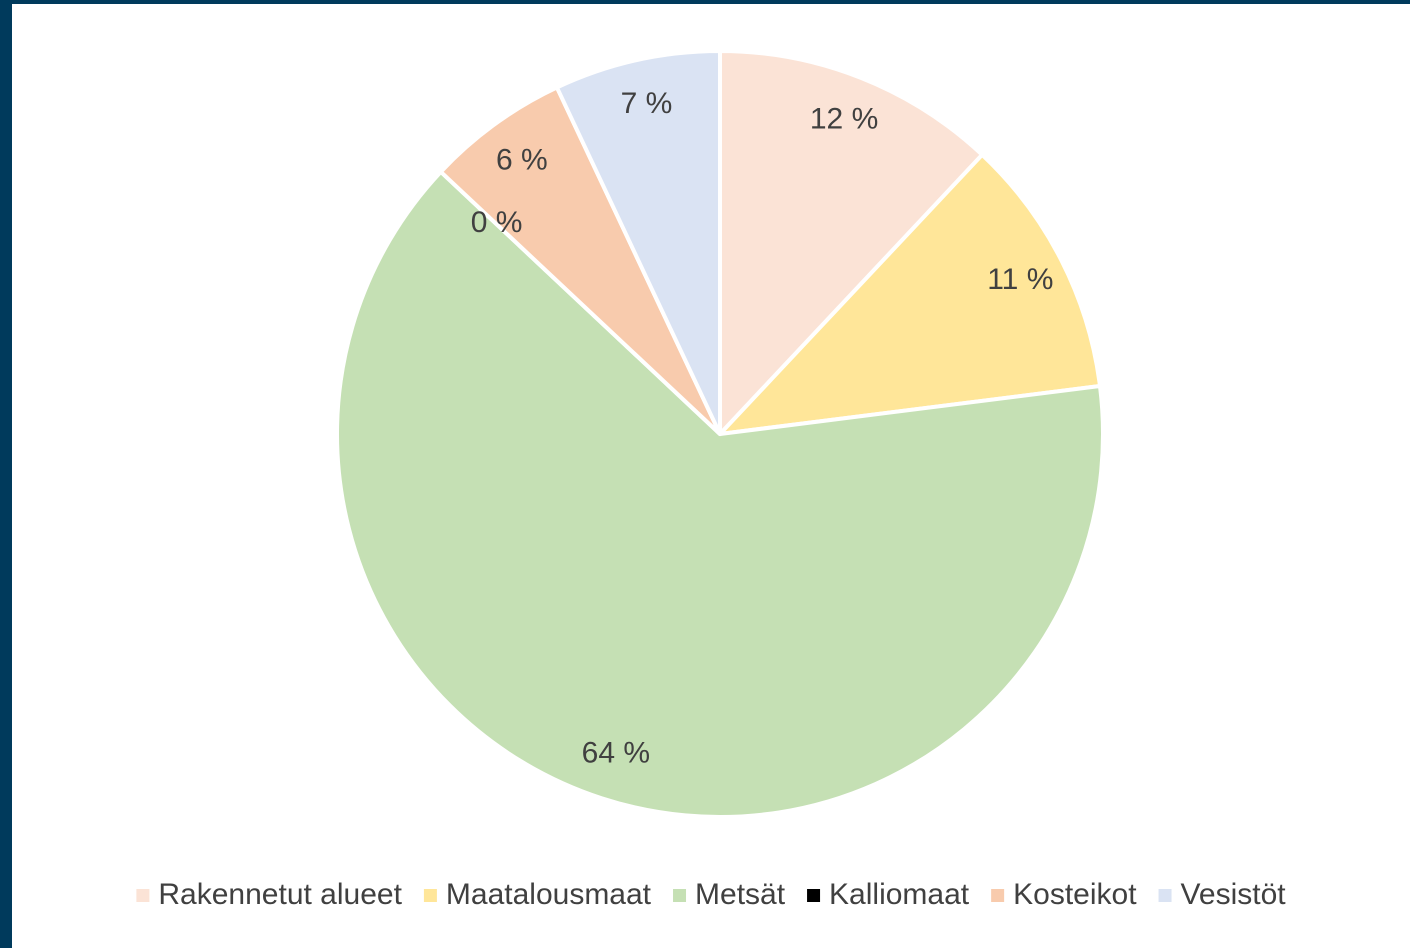 This screenshot has height=948, width=1410. Describe the element at coordinates (1020, 279) in the screenshot. I see `data-label: 11 %` at that location.